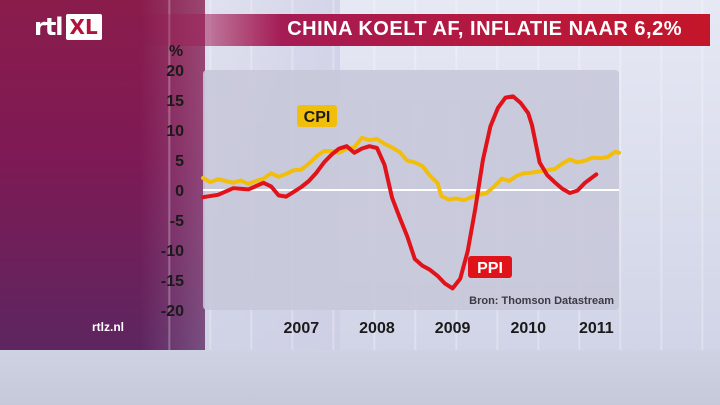  What do you see at coordinates (172, 281) in the screenshot?
I see `y-tick-label: -15` at bounding box center [172, 281].